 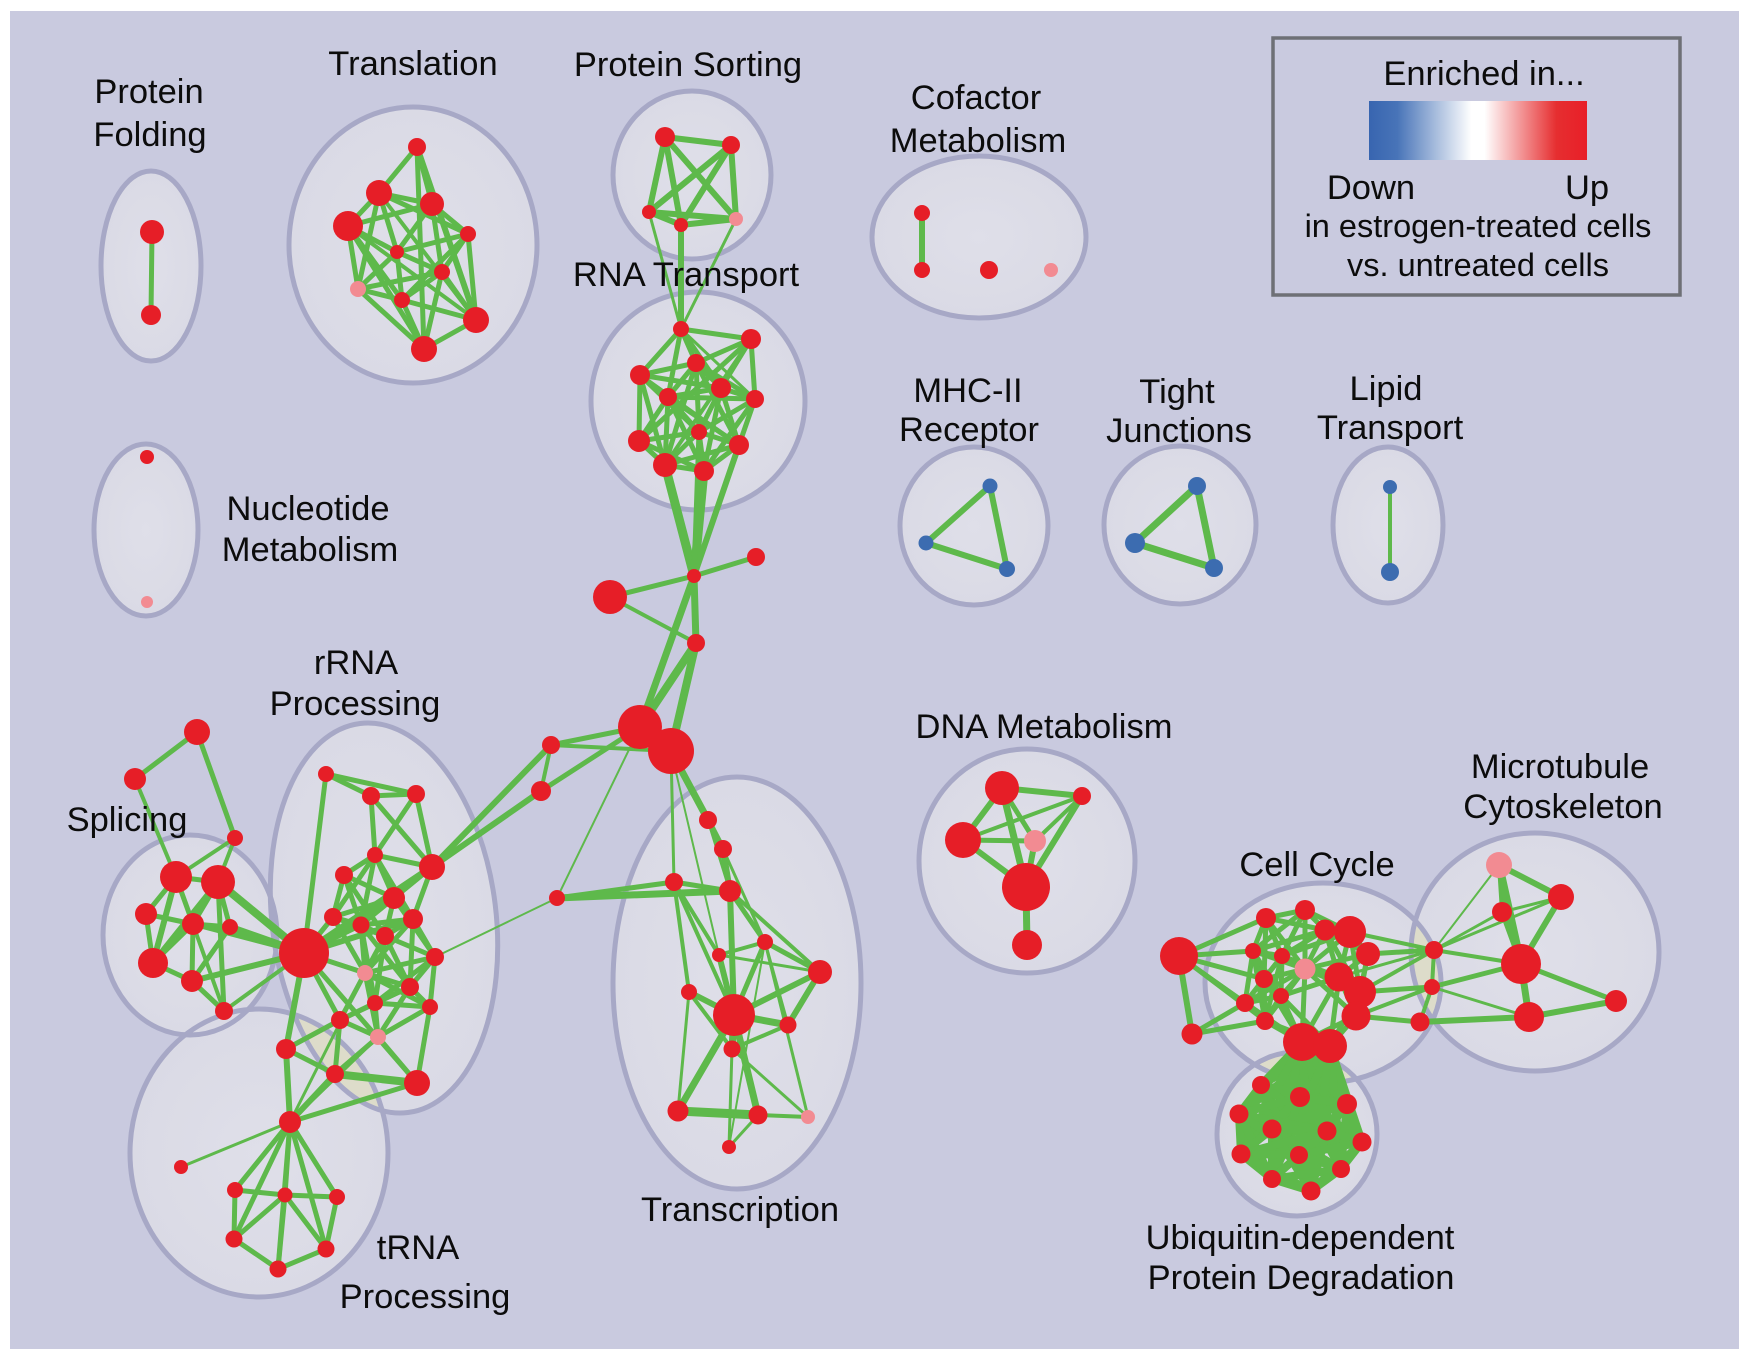 What do you see at coordinates (418, 1248) in the screenshot?
I see `svg-text: tRNA` at bounding box center [418, 1248].